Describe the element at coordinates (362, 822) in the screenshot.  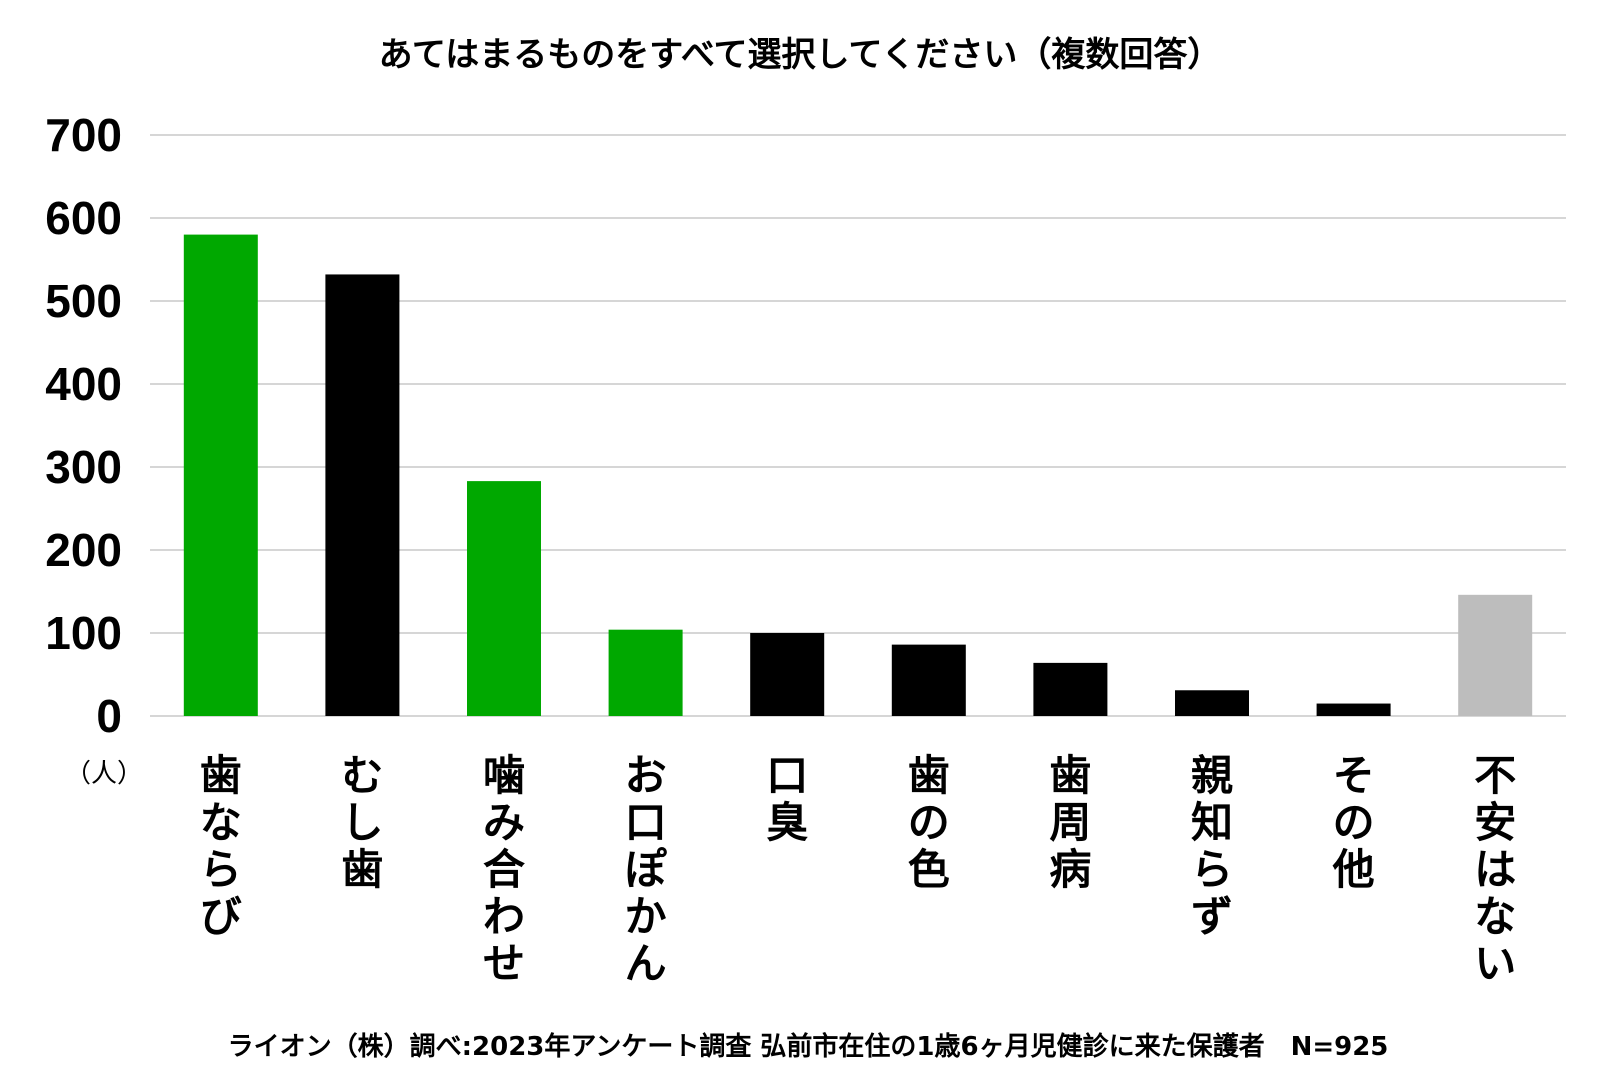
I see `x-category-label: むし歯` at that location.